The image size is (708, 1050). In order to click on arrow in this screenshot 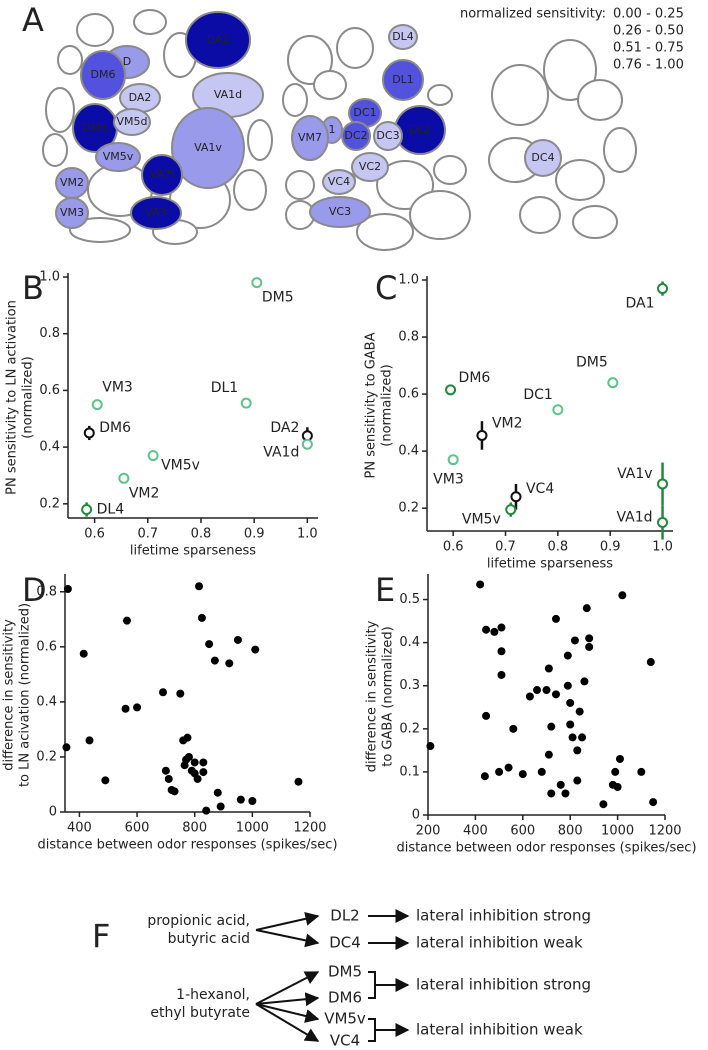, I will do `click(287, 988)`.